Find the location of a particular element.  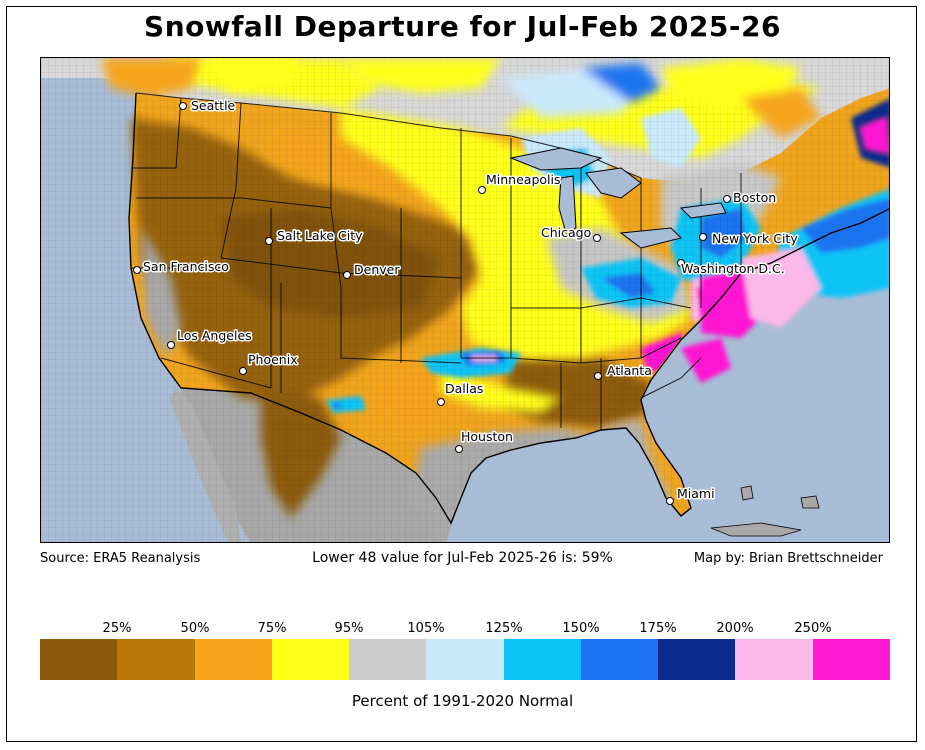

legend-tick: 25% is located at coordinates (117, 628).